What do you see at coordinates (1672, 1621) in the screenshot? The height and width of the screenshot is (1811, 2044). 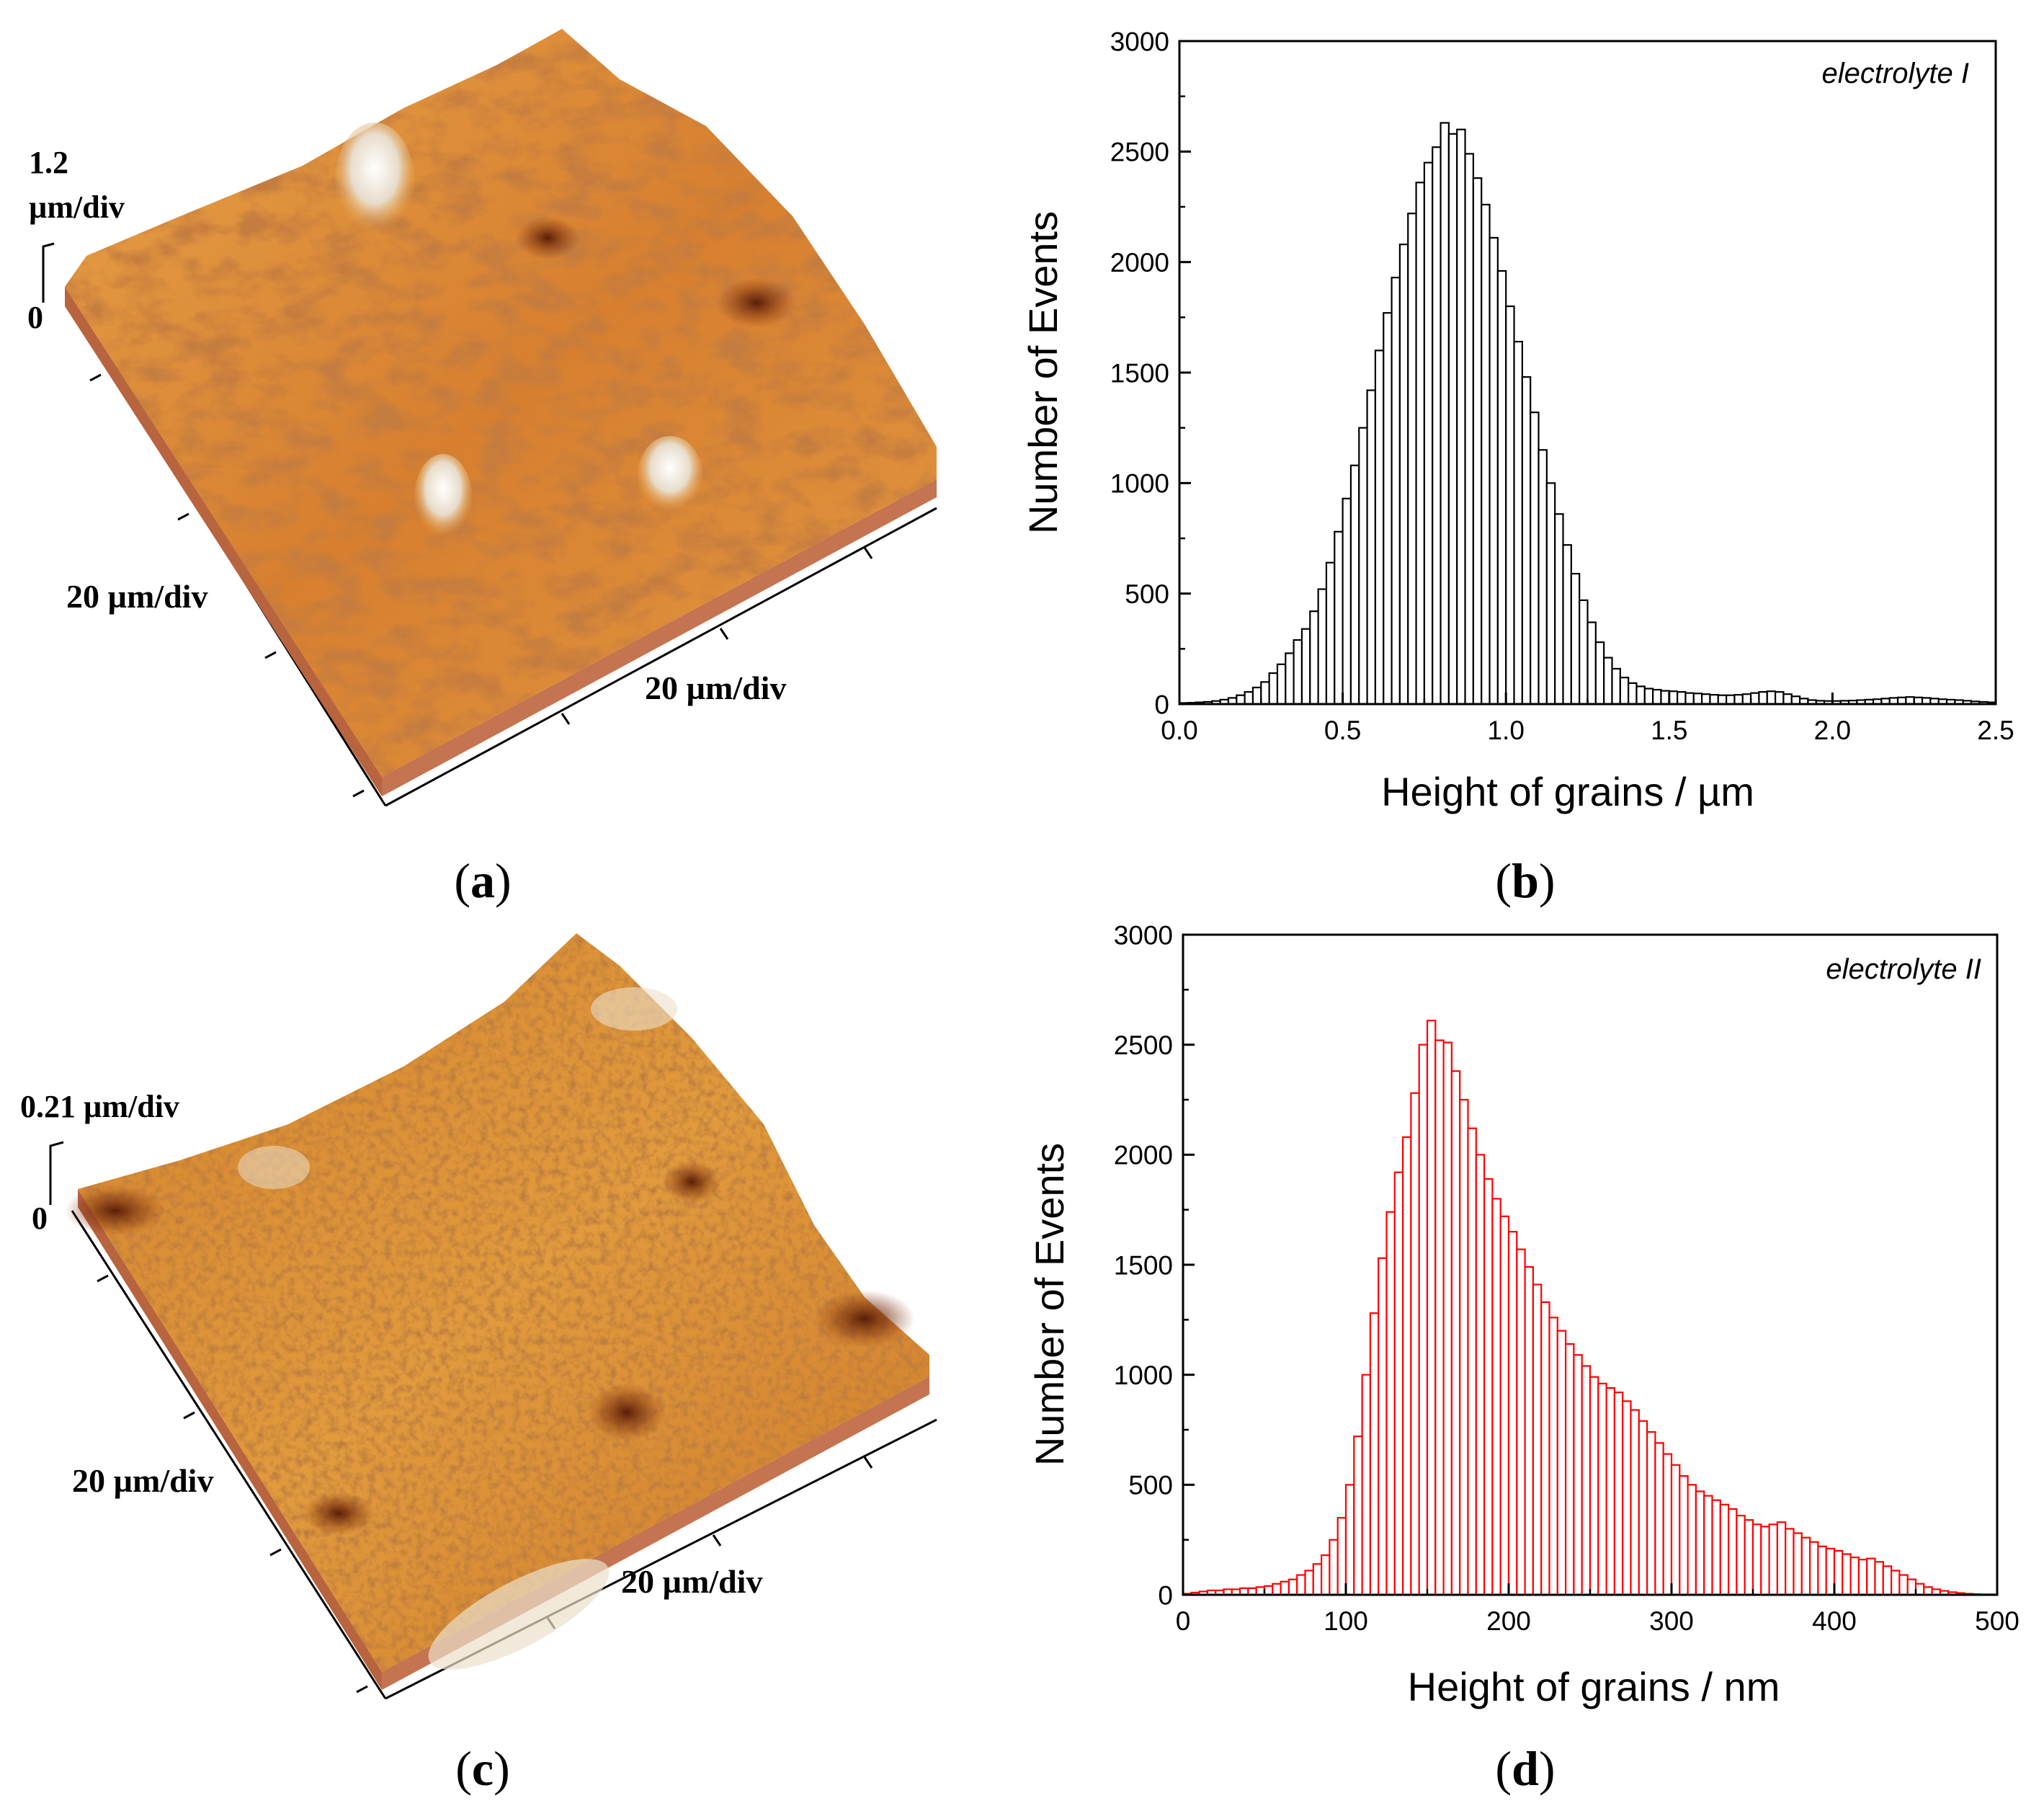 I see `histogram-d-x-tick-label: 300` at bounding box center [1672, 1621].